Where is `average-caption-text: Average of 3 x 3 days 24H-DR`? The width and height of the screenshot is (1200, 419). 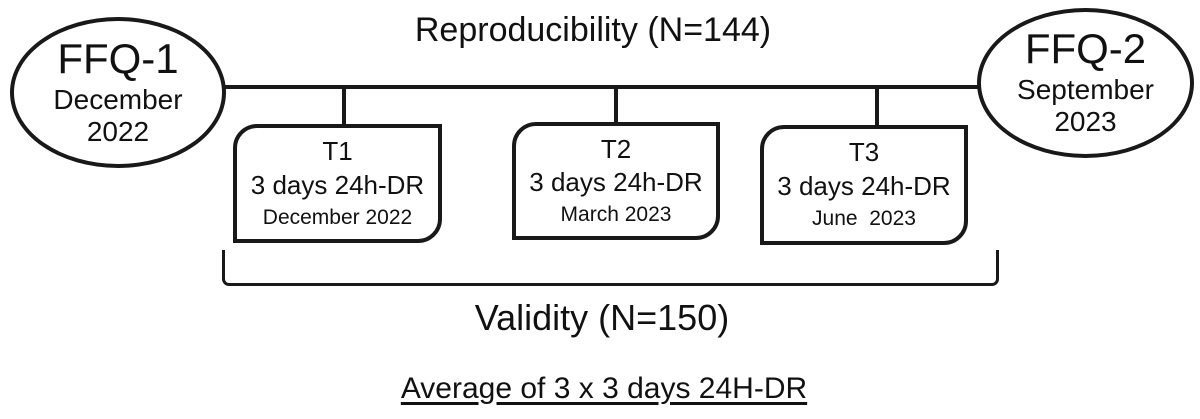
average-caption-text: Average of 3 x 3 days 24H-DR is located at coordinates (604, 388).